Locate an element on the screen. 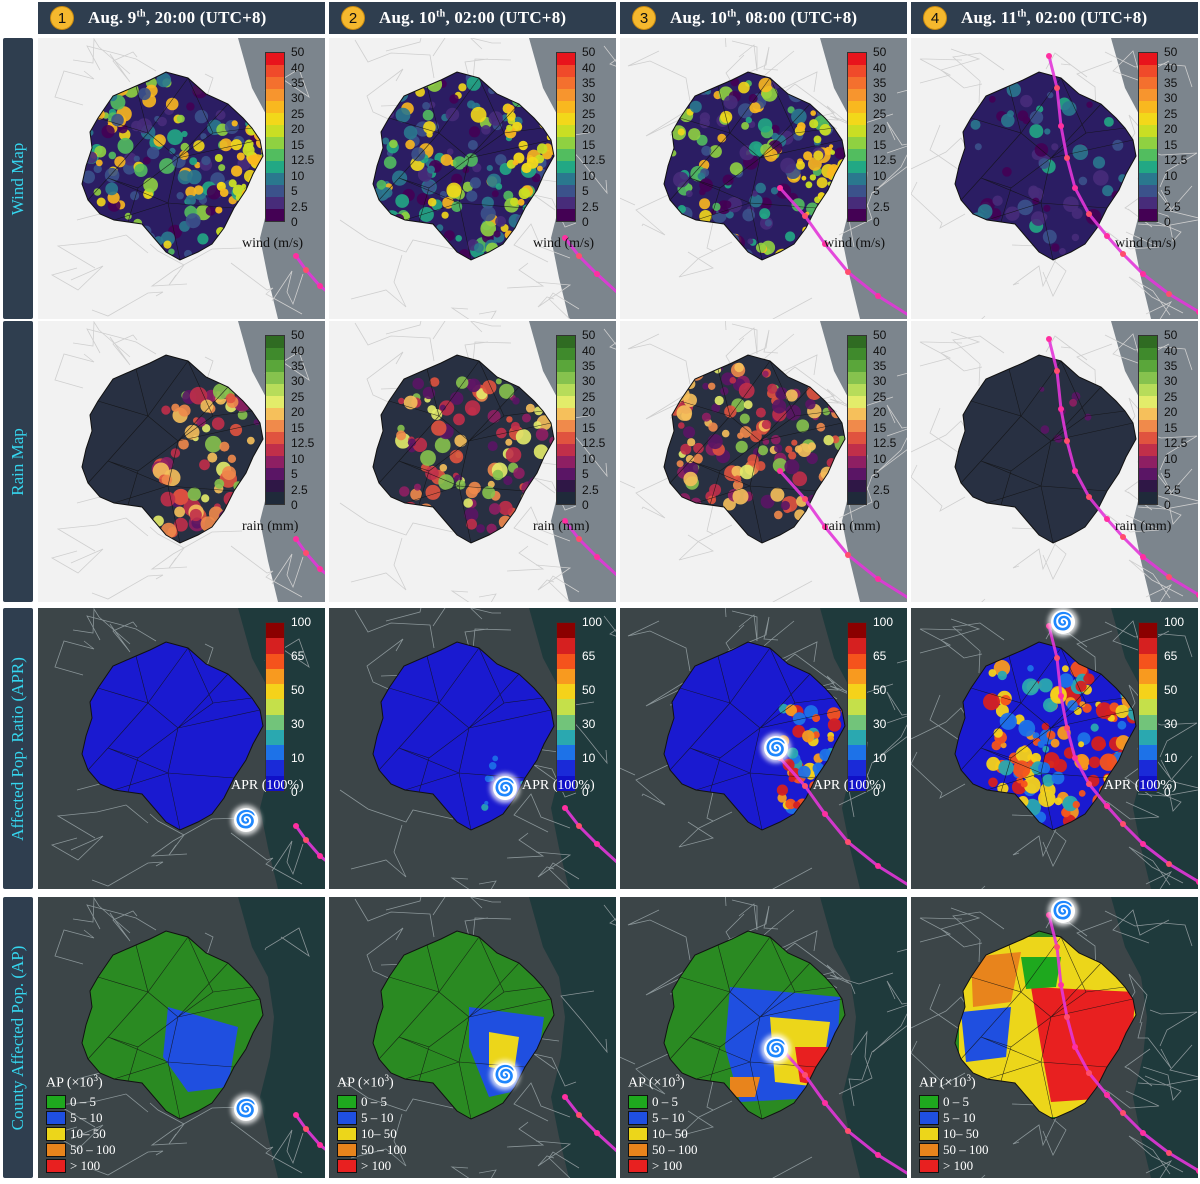 Image resolution: width=1200 pixels, height=1184 pixels. row-label-text: County Affected Pop. (AP) is located at coordinates (17, 1037).